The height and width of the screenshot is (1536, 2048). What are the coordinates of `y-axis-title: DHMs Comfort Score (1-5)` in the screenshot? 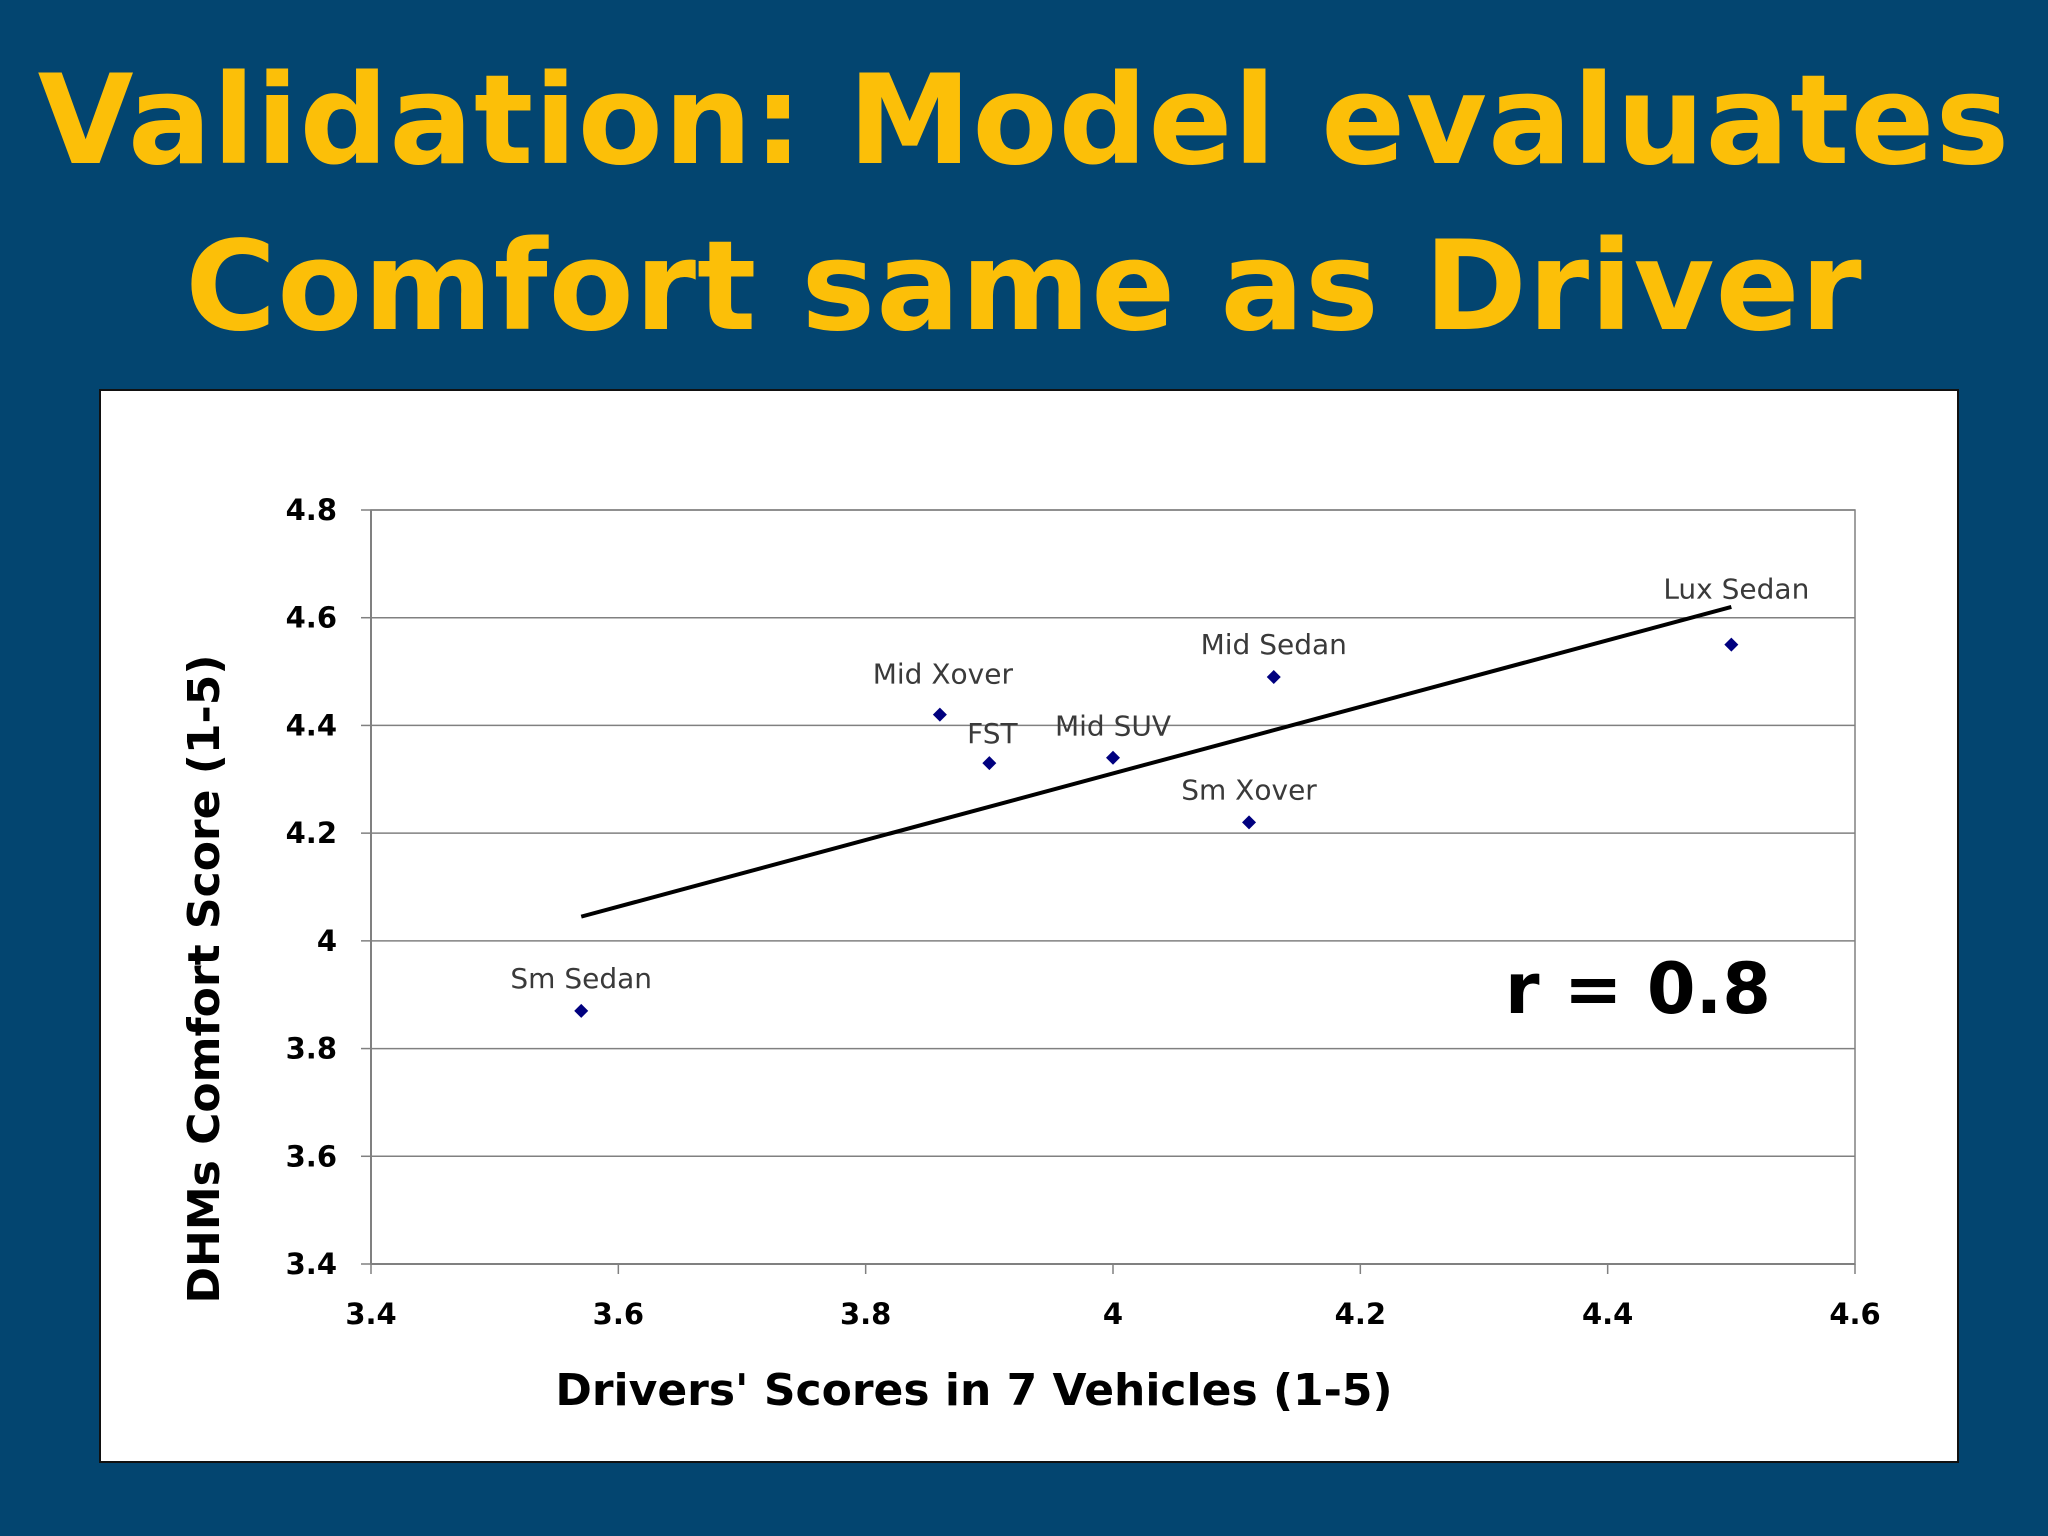 It's located at (204, 979).